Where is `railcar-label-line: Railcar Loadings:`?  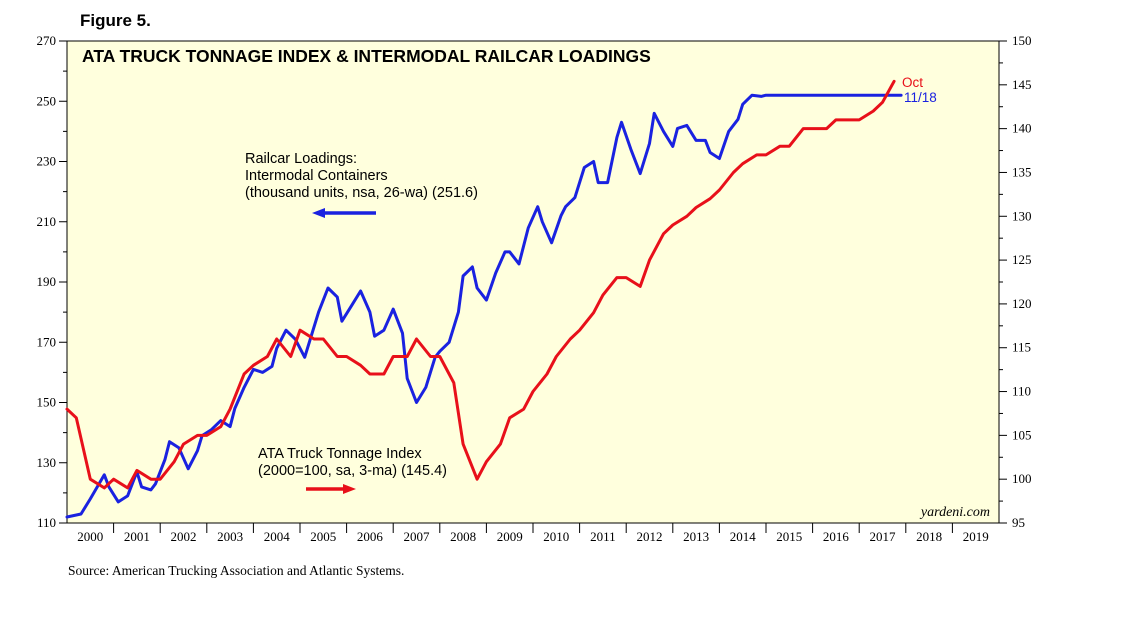
railcar-label-line: Railcar Loadings: is located at coordinates (301, 159).